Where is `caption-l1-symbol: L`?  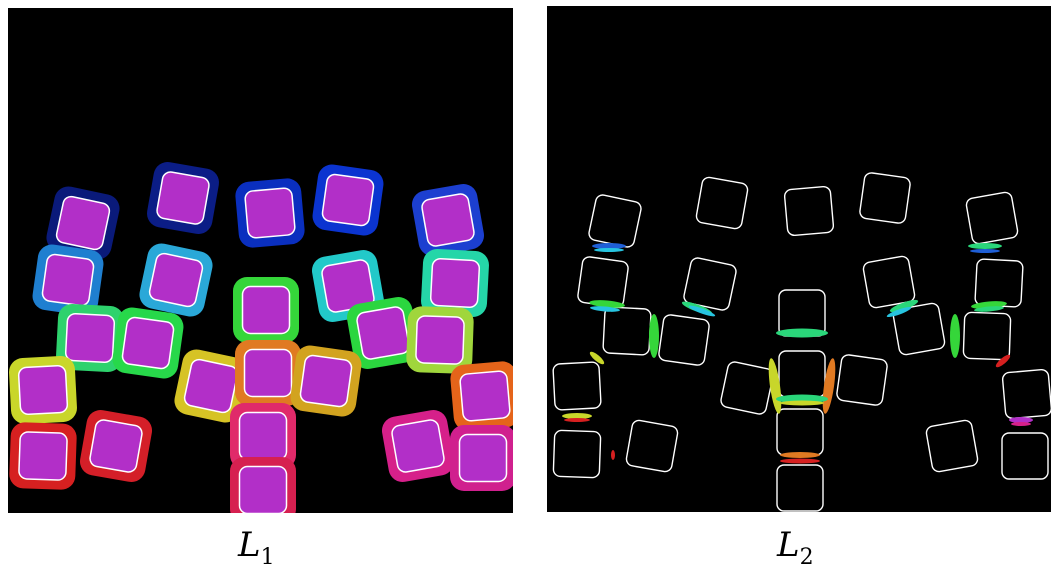 caption-l1-symbol: L is located at coordinates (249, 545).